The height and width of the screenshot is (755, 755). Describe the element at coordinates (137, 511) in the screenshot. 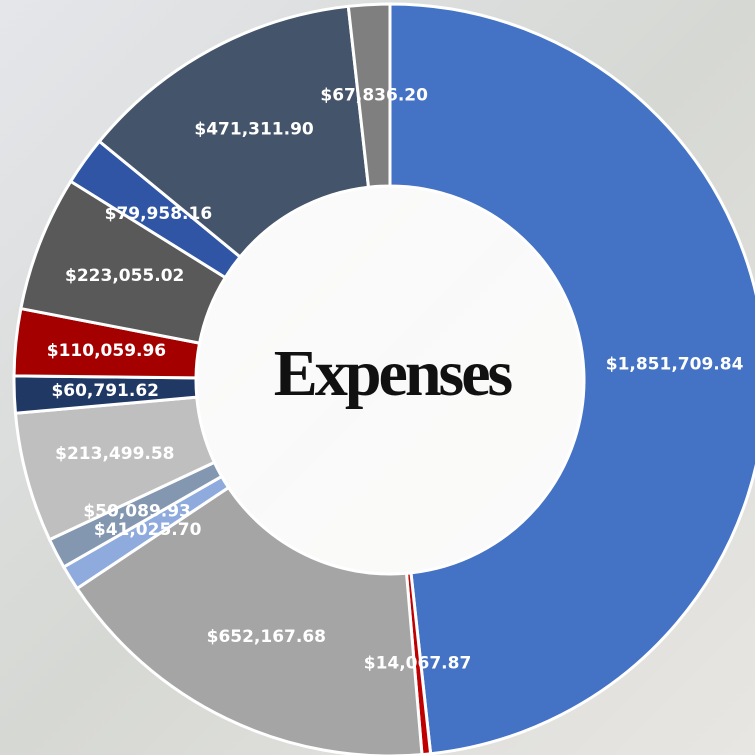

I see `data-label: $50,089.93` at that location.